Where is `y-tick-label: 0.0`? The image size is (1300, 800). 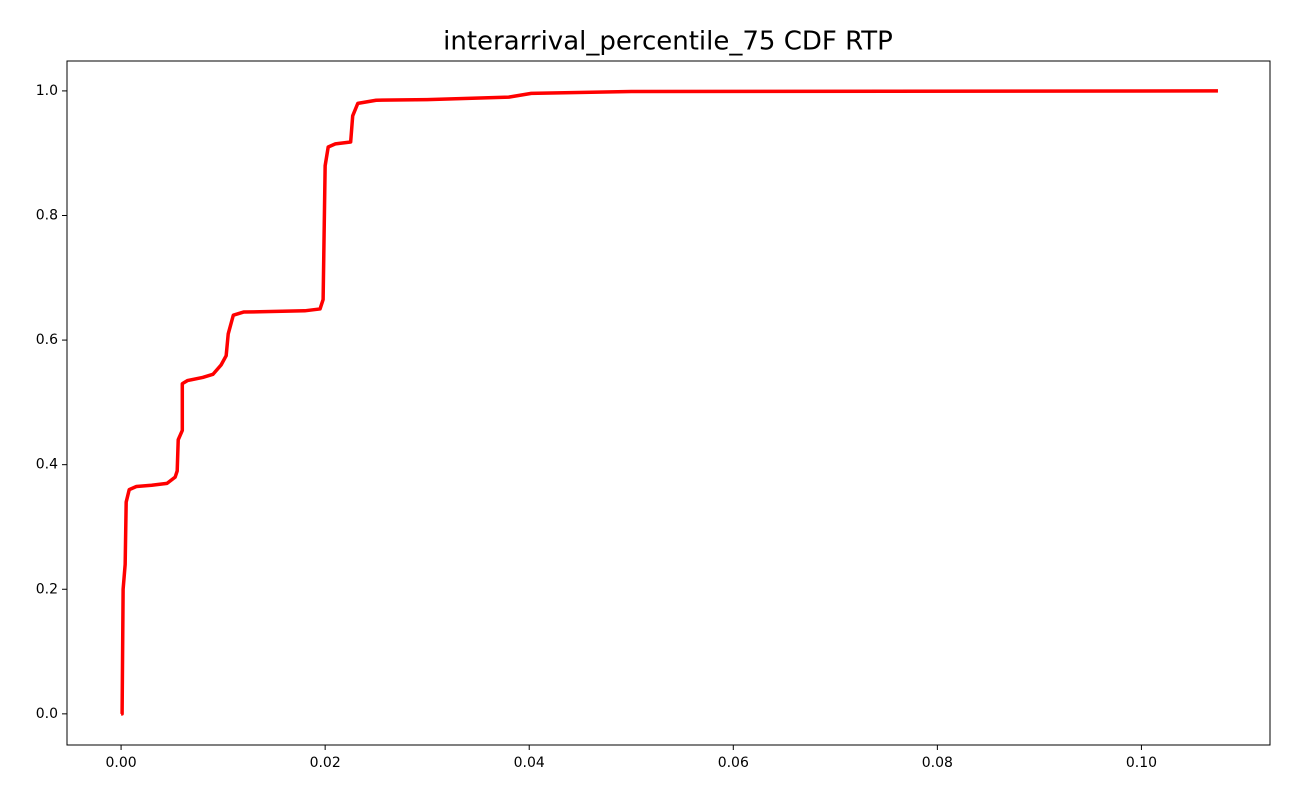
y-tick-label: 0.0 is located at coordinates (47, 714).